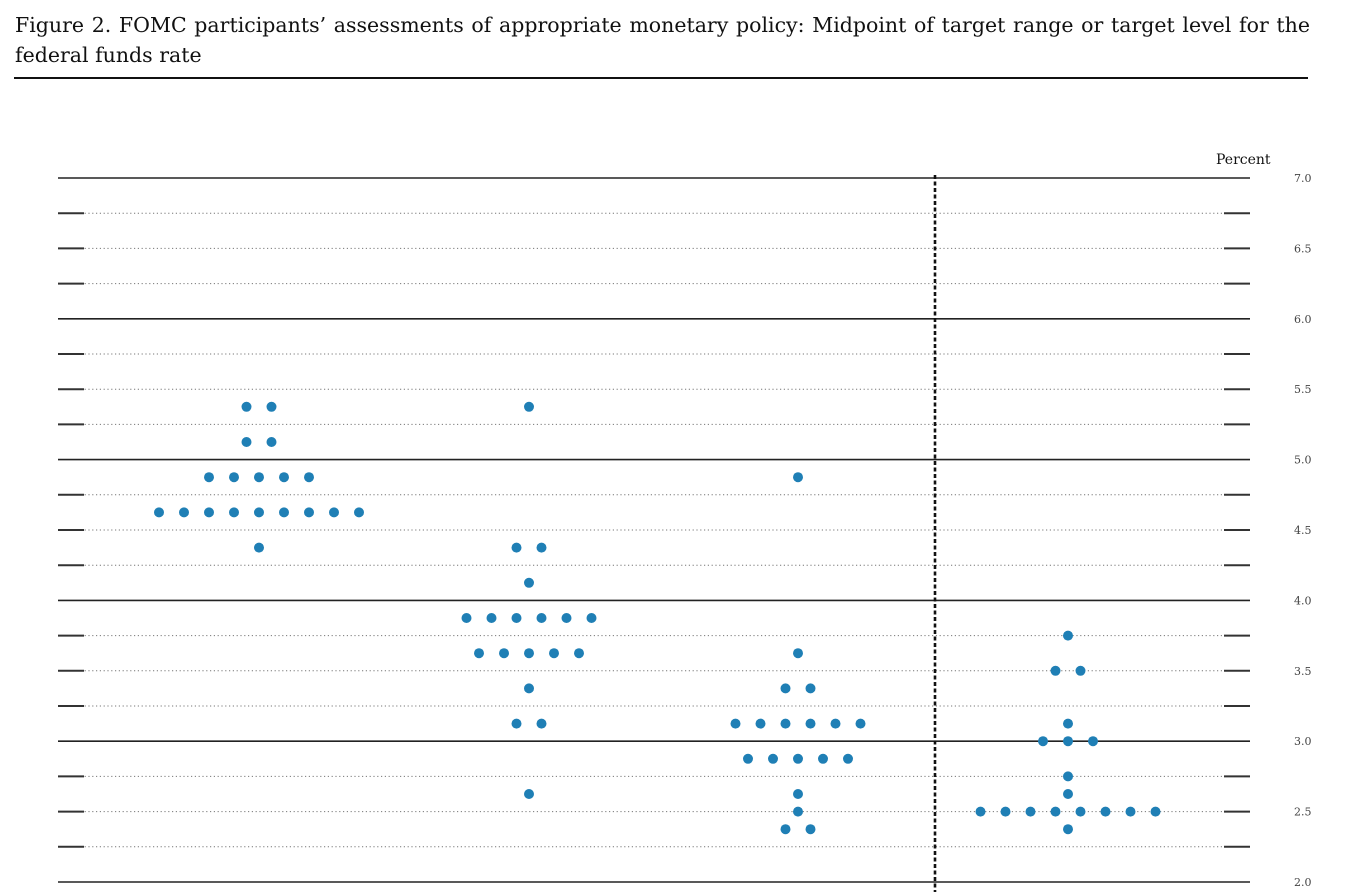  What do you see at coordinates (1303, 812) in the screenshot?
I see `y-tick-label: 2.5` at bounding box center [1303, 812].